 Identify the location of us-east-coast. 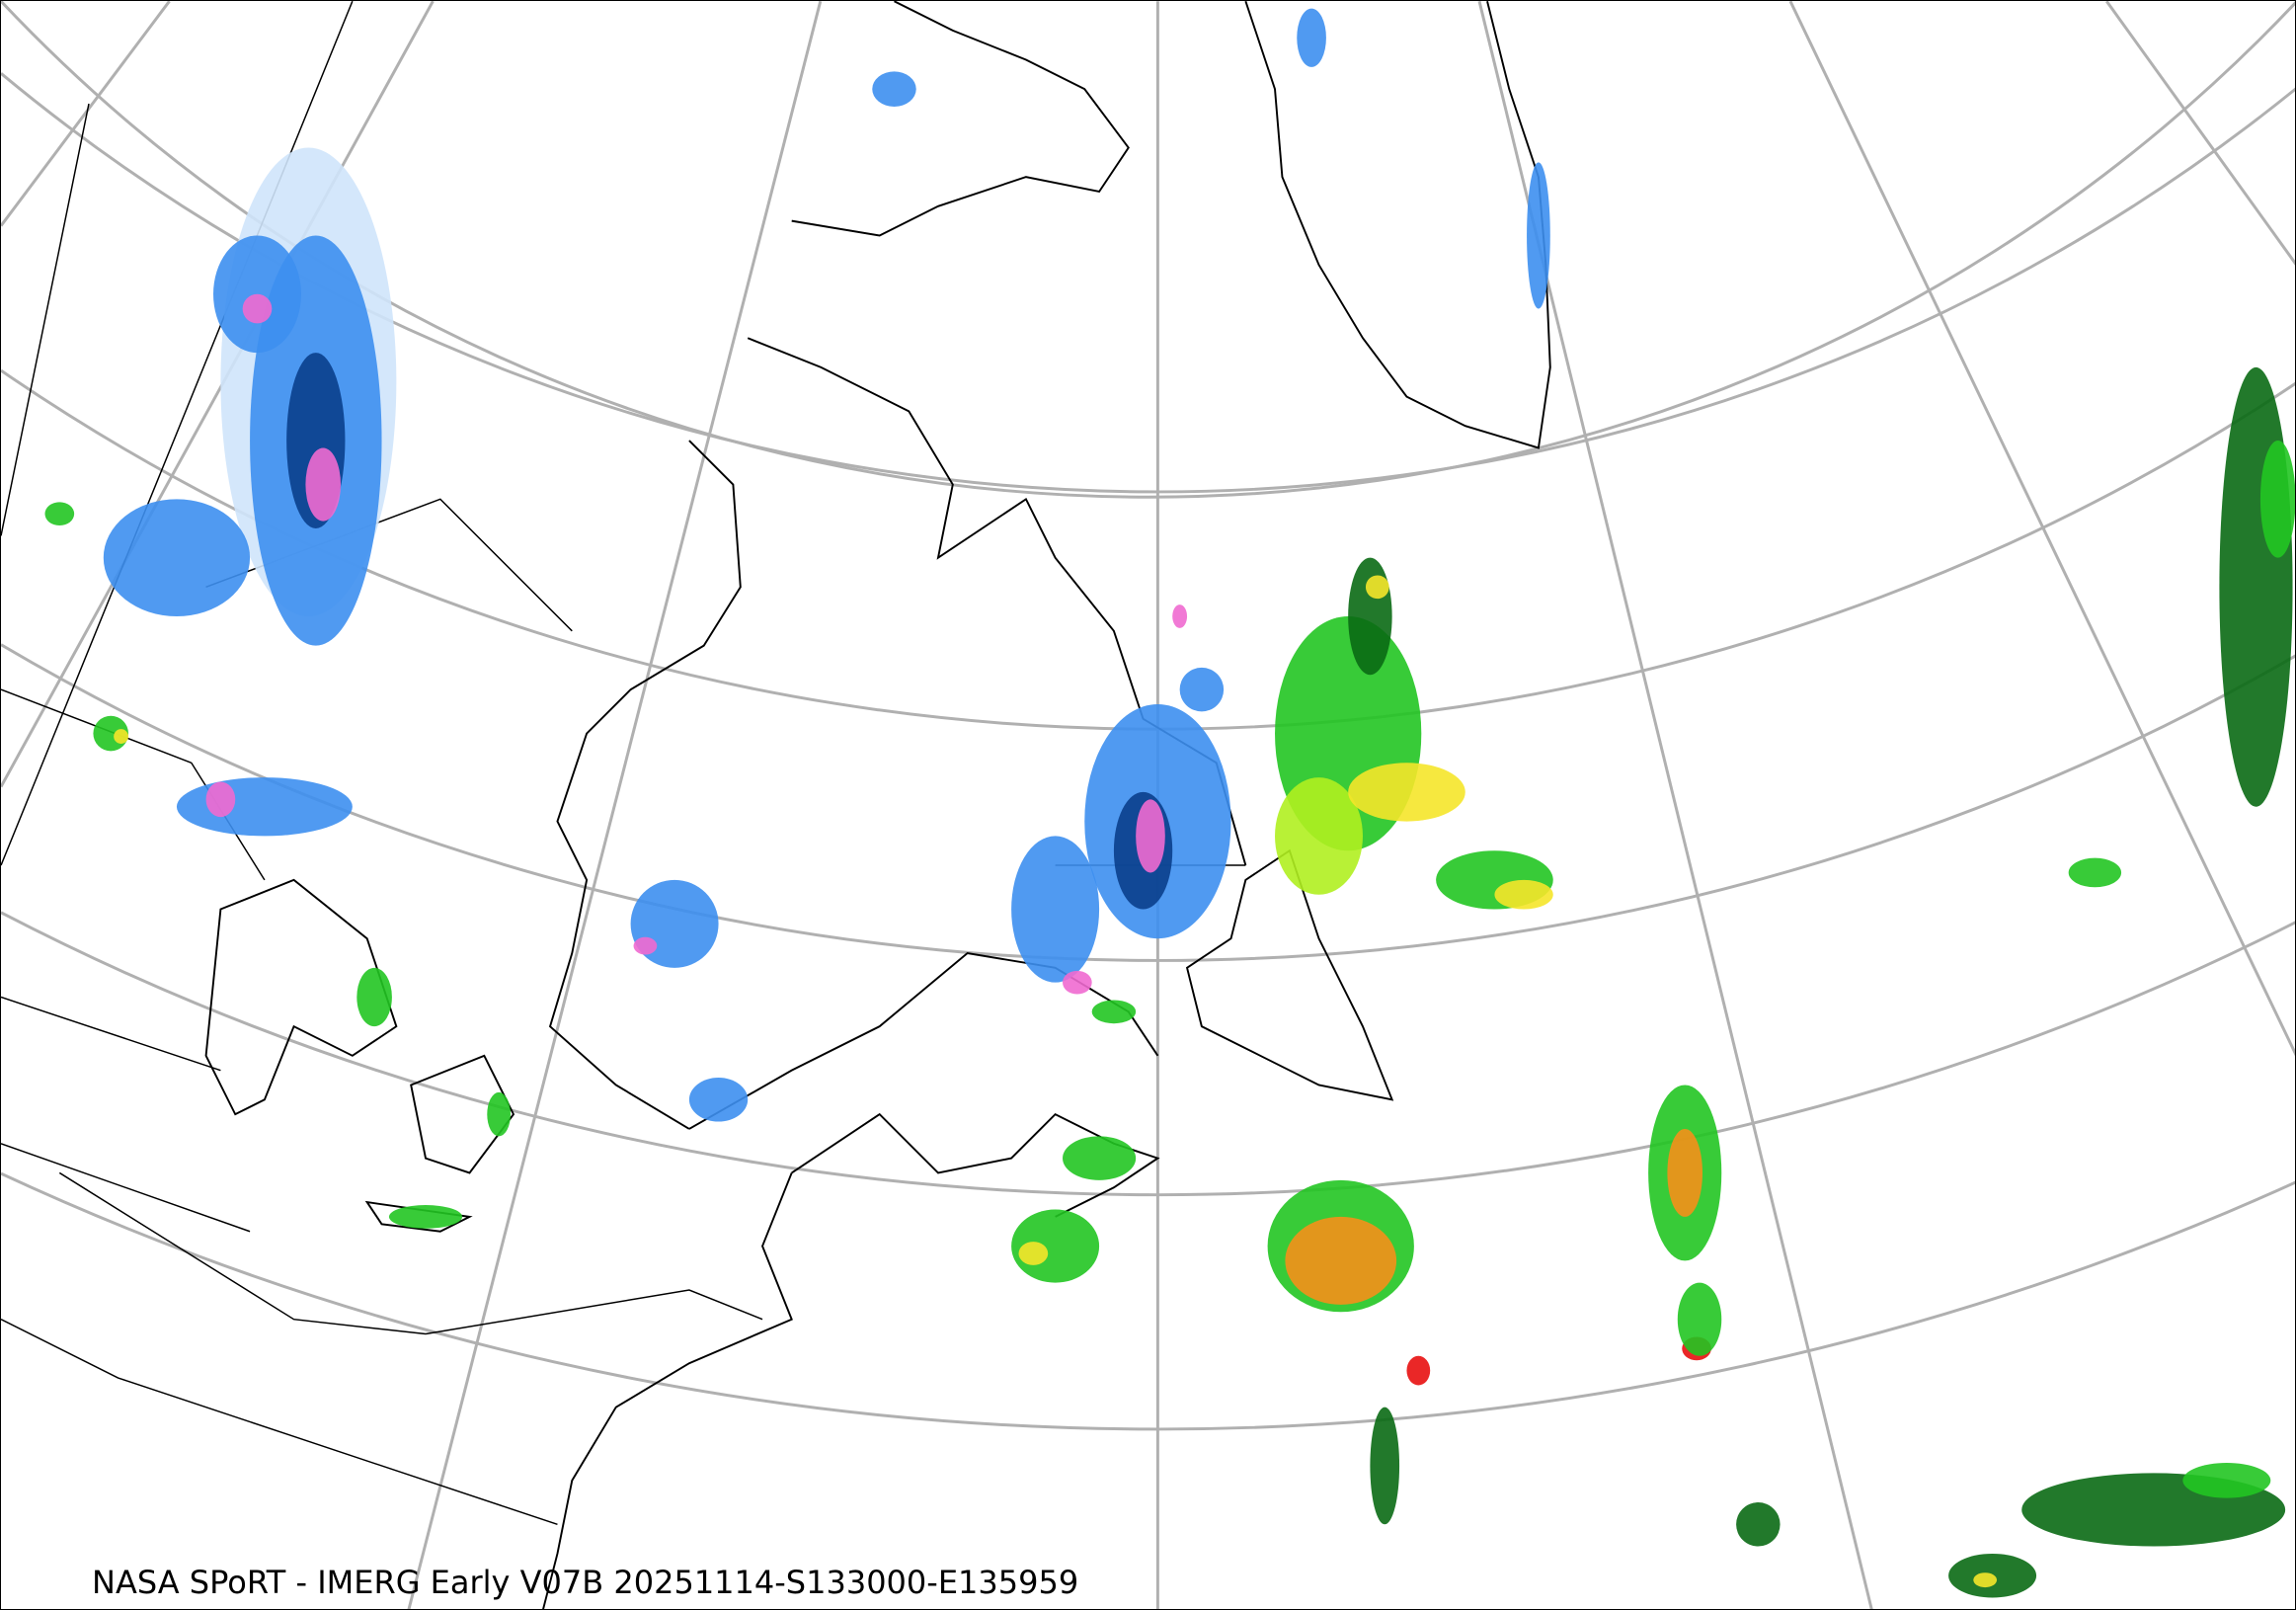
(668, 1390).